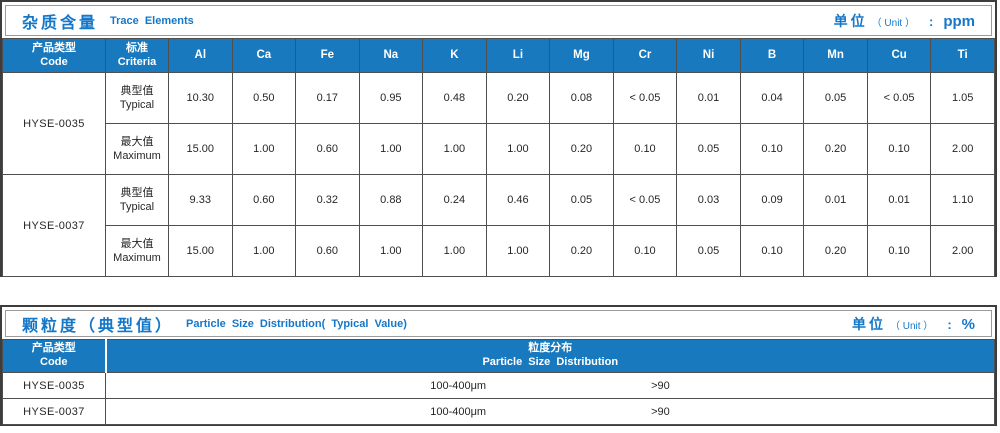 Image resolution: width=1000 pixels, height=433 pixels. I want to click on column-header-cn: 粒度分布, so click(550, 348).